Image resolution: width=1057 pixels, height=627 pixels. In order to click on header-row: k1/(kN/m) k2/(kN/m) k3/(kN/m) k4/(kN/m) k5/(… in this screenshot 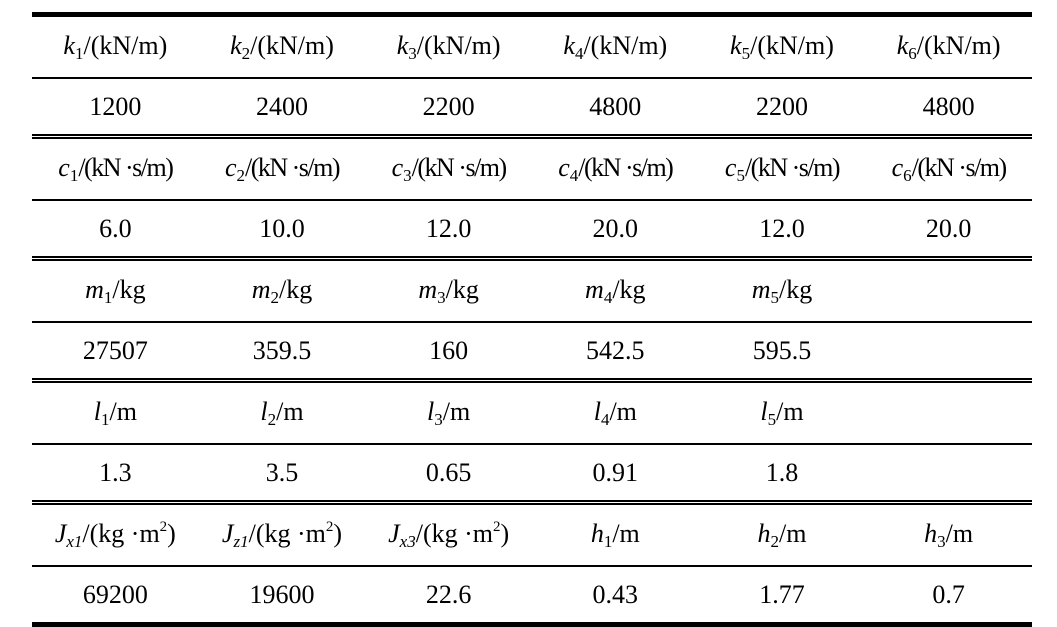, I will do `click(532, 45)`.